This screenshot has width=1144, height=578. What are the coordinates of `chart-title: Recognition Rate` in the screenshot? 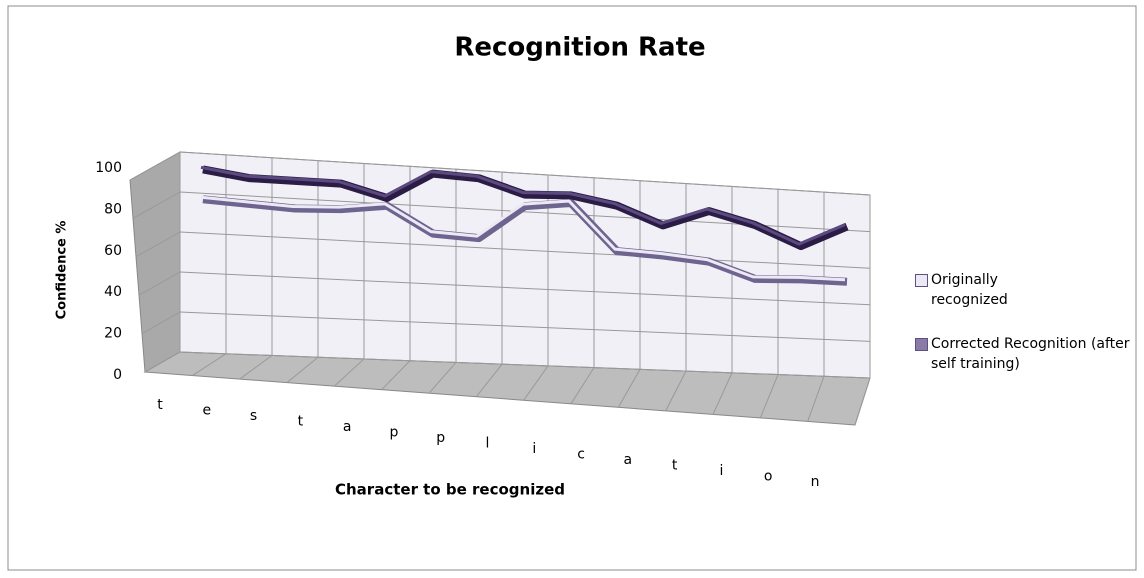 It's located at (579, 48).